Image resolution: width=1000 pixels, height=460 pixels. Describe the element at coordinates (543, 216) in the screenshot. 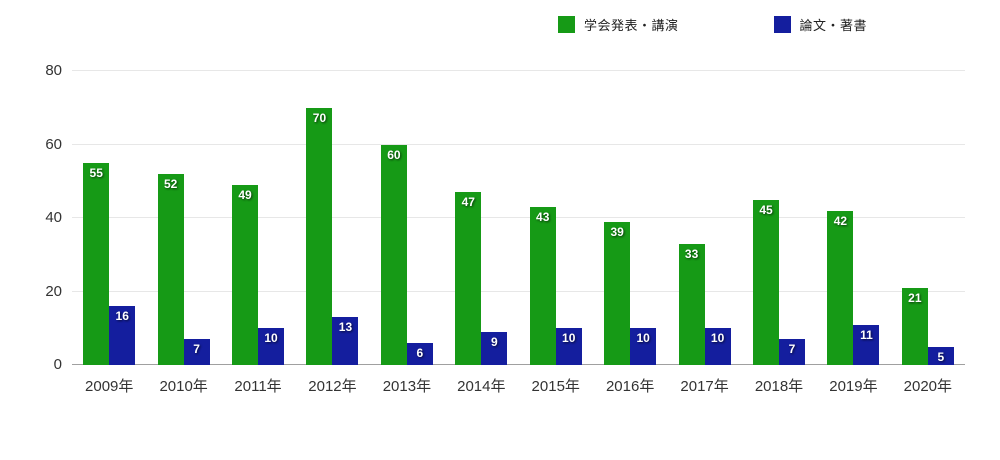

I see `bar-value-label: 43` at that location.